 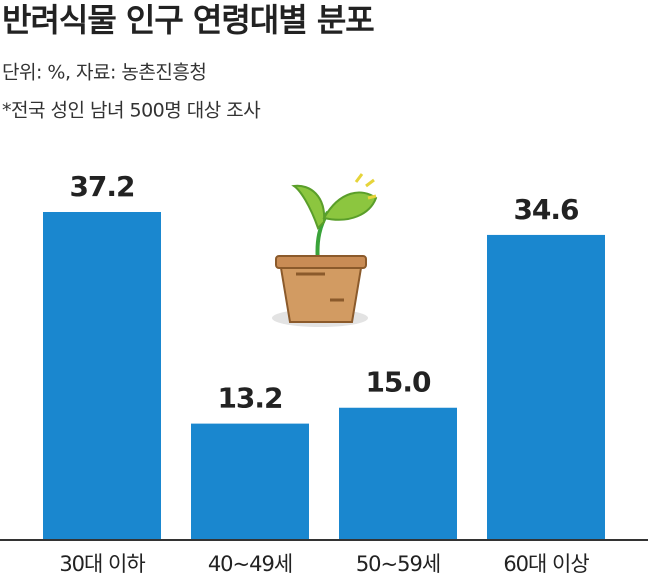 What do you see at coordinates (250, 564) in the screenshot?
I see `x-tick-label: 40~49세` at bounding box center [250, 564].